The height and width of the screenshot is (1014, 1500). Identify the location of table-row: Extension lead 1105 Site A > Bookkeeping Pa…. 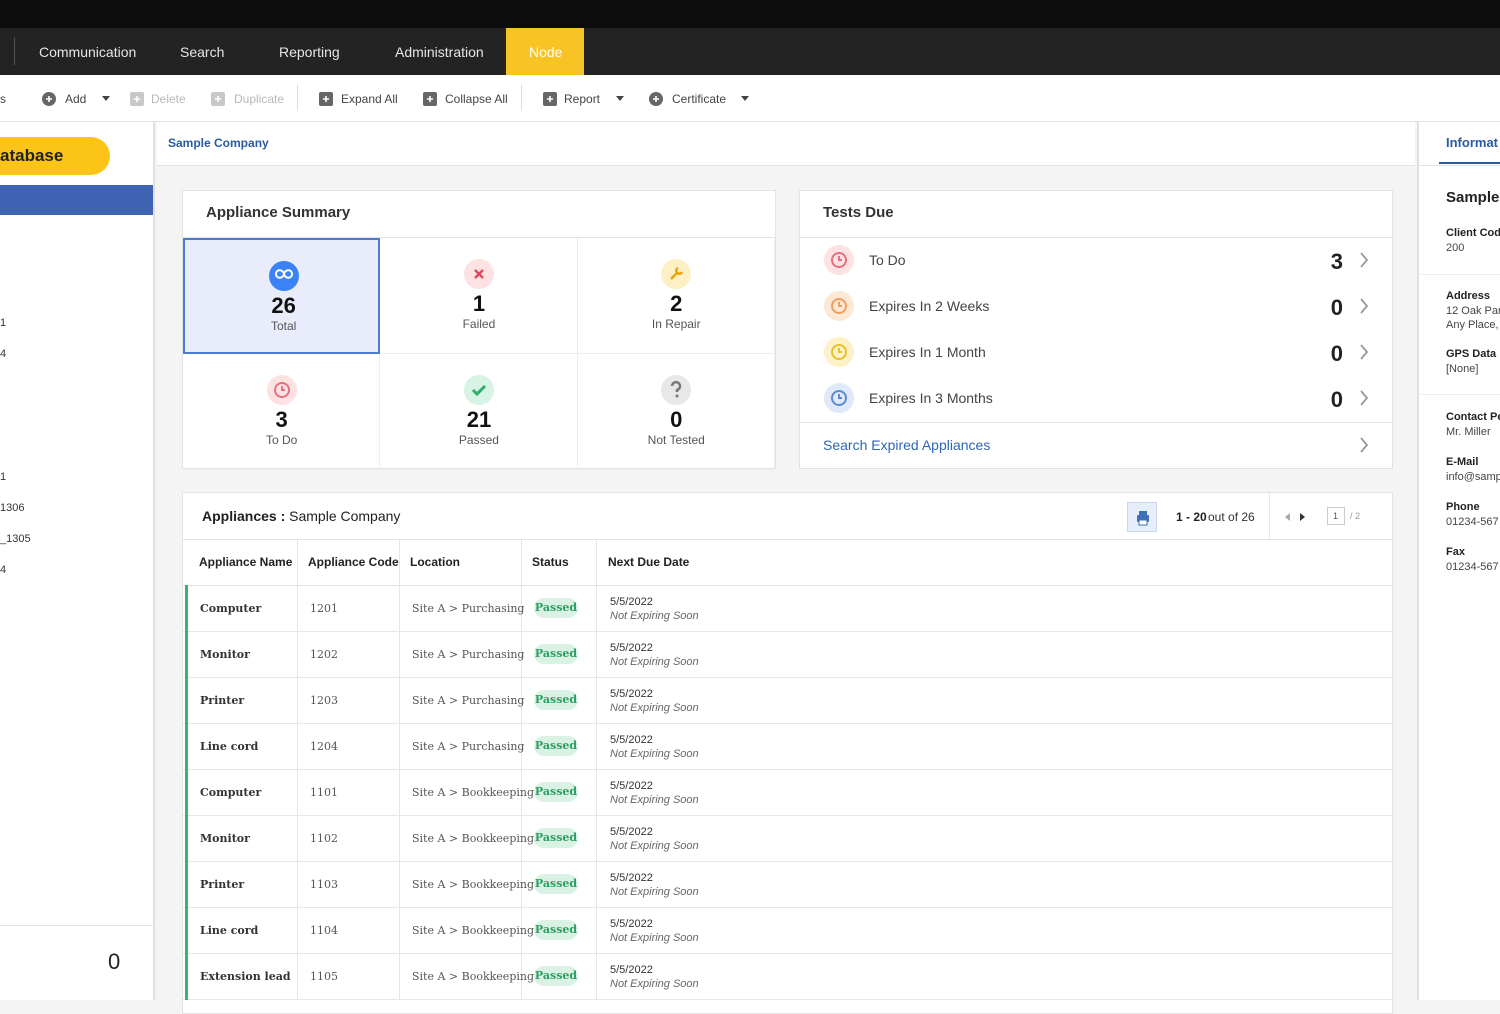
(787, 976).